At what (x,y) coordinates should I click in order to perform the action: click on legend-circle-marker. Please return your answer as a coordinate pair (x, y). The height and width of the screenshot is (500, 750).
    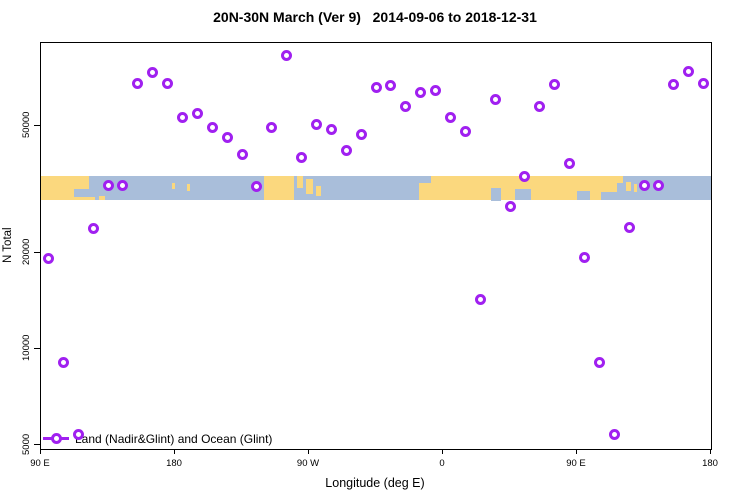
    Looking at the image, I should click on (56, 438).